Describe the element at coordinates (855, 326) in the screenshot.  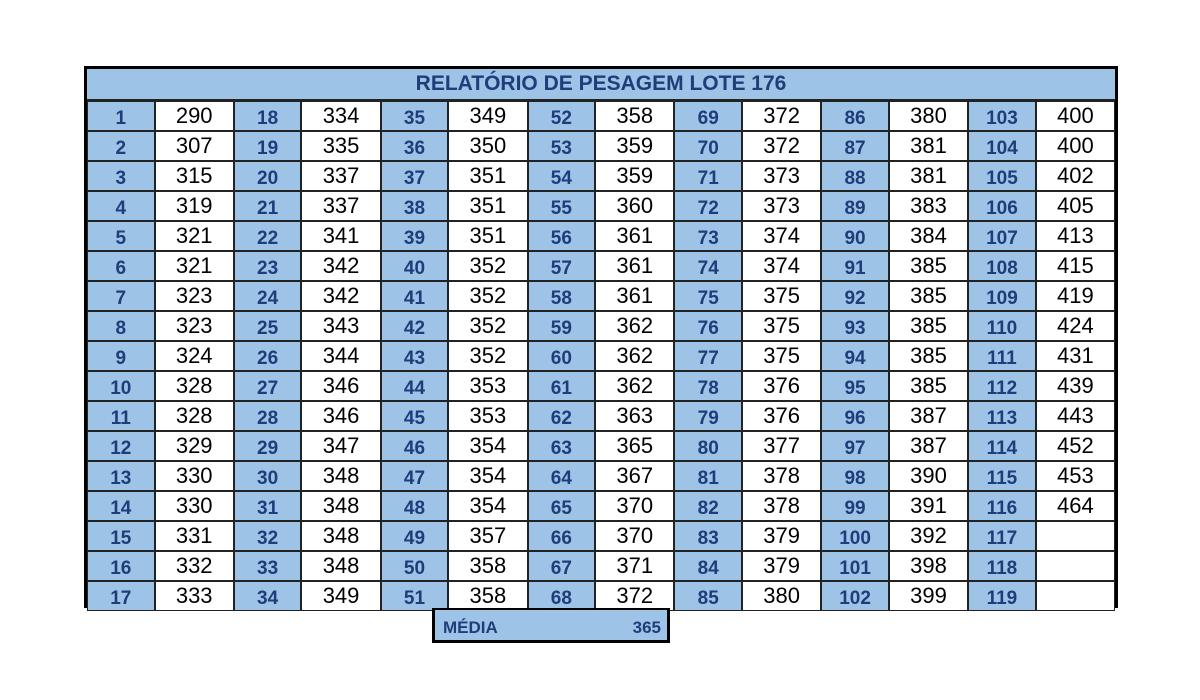
I see `animal-number: 93` at that location.